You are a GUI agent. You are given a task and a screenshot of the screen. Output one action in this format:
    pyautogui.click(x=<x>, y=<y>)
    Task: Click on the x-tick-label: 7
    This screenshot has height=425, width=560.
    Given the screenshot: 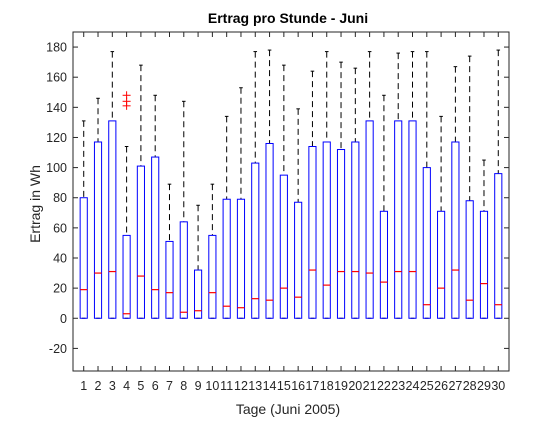 What is the action you would take?
    pyautogui.click(x=169, y=386)
    